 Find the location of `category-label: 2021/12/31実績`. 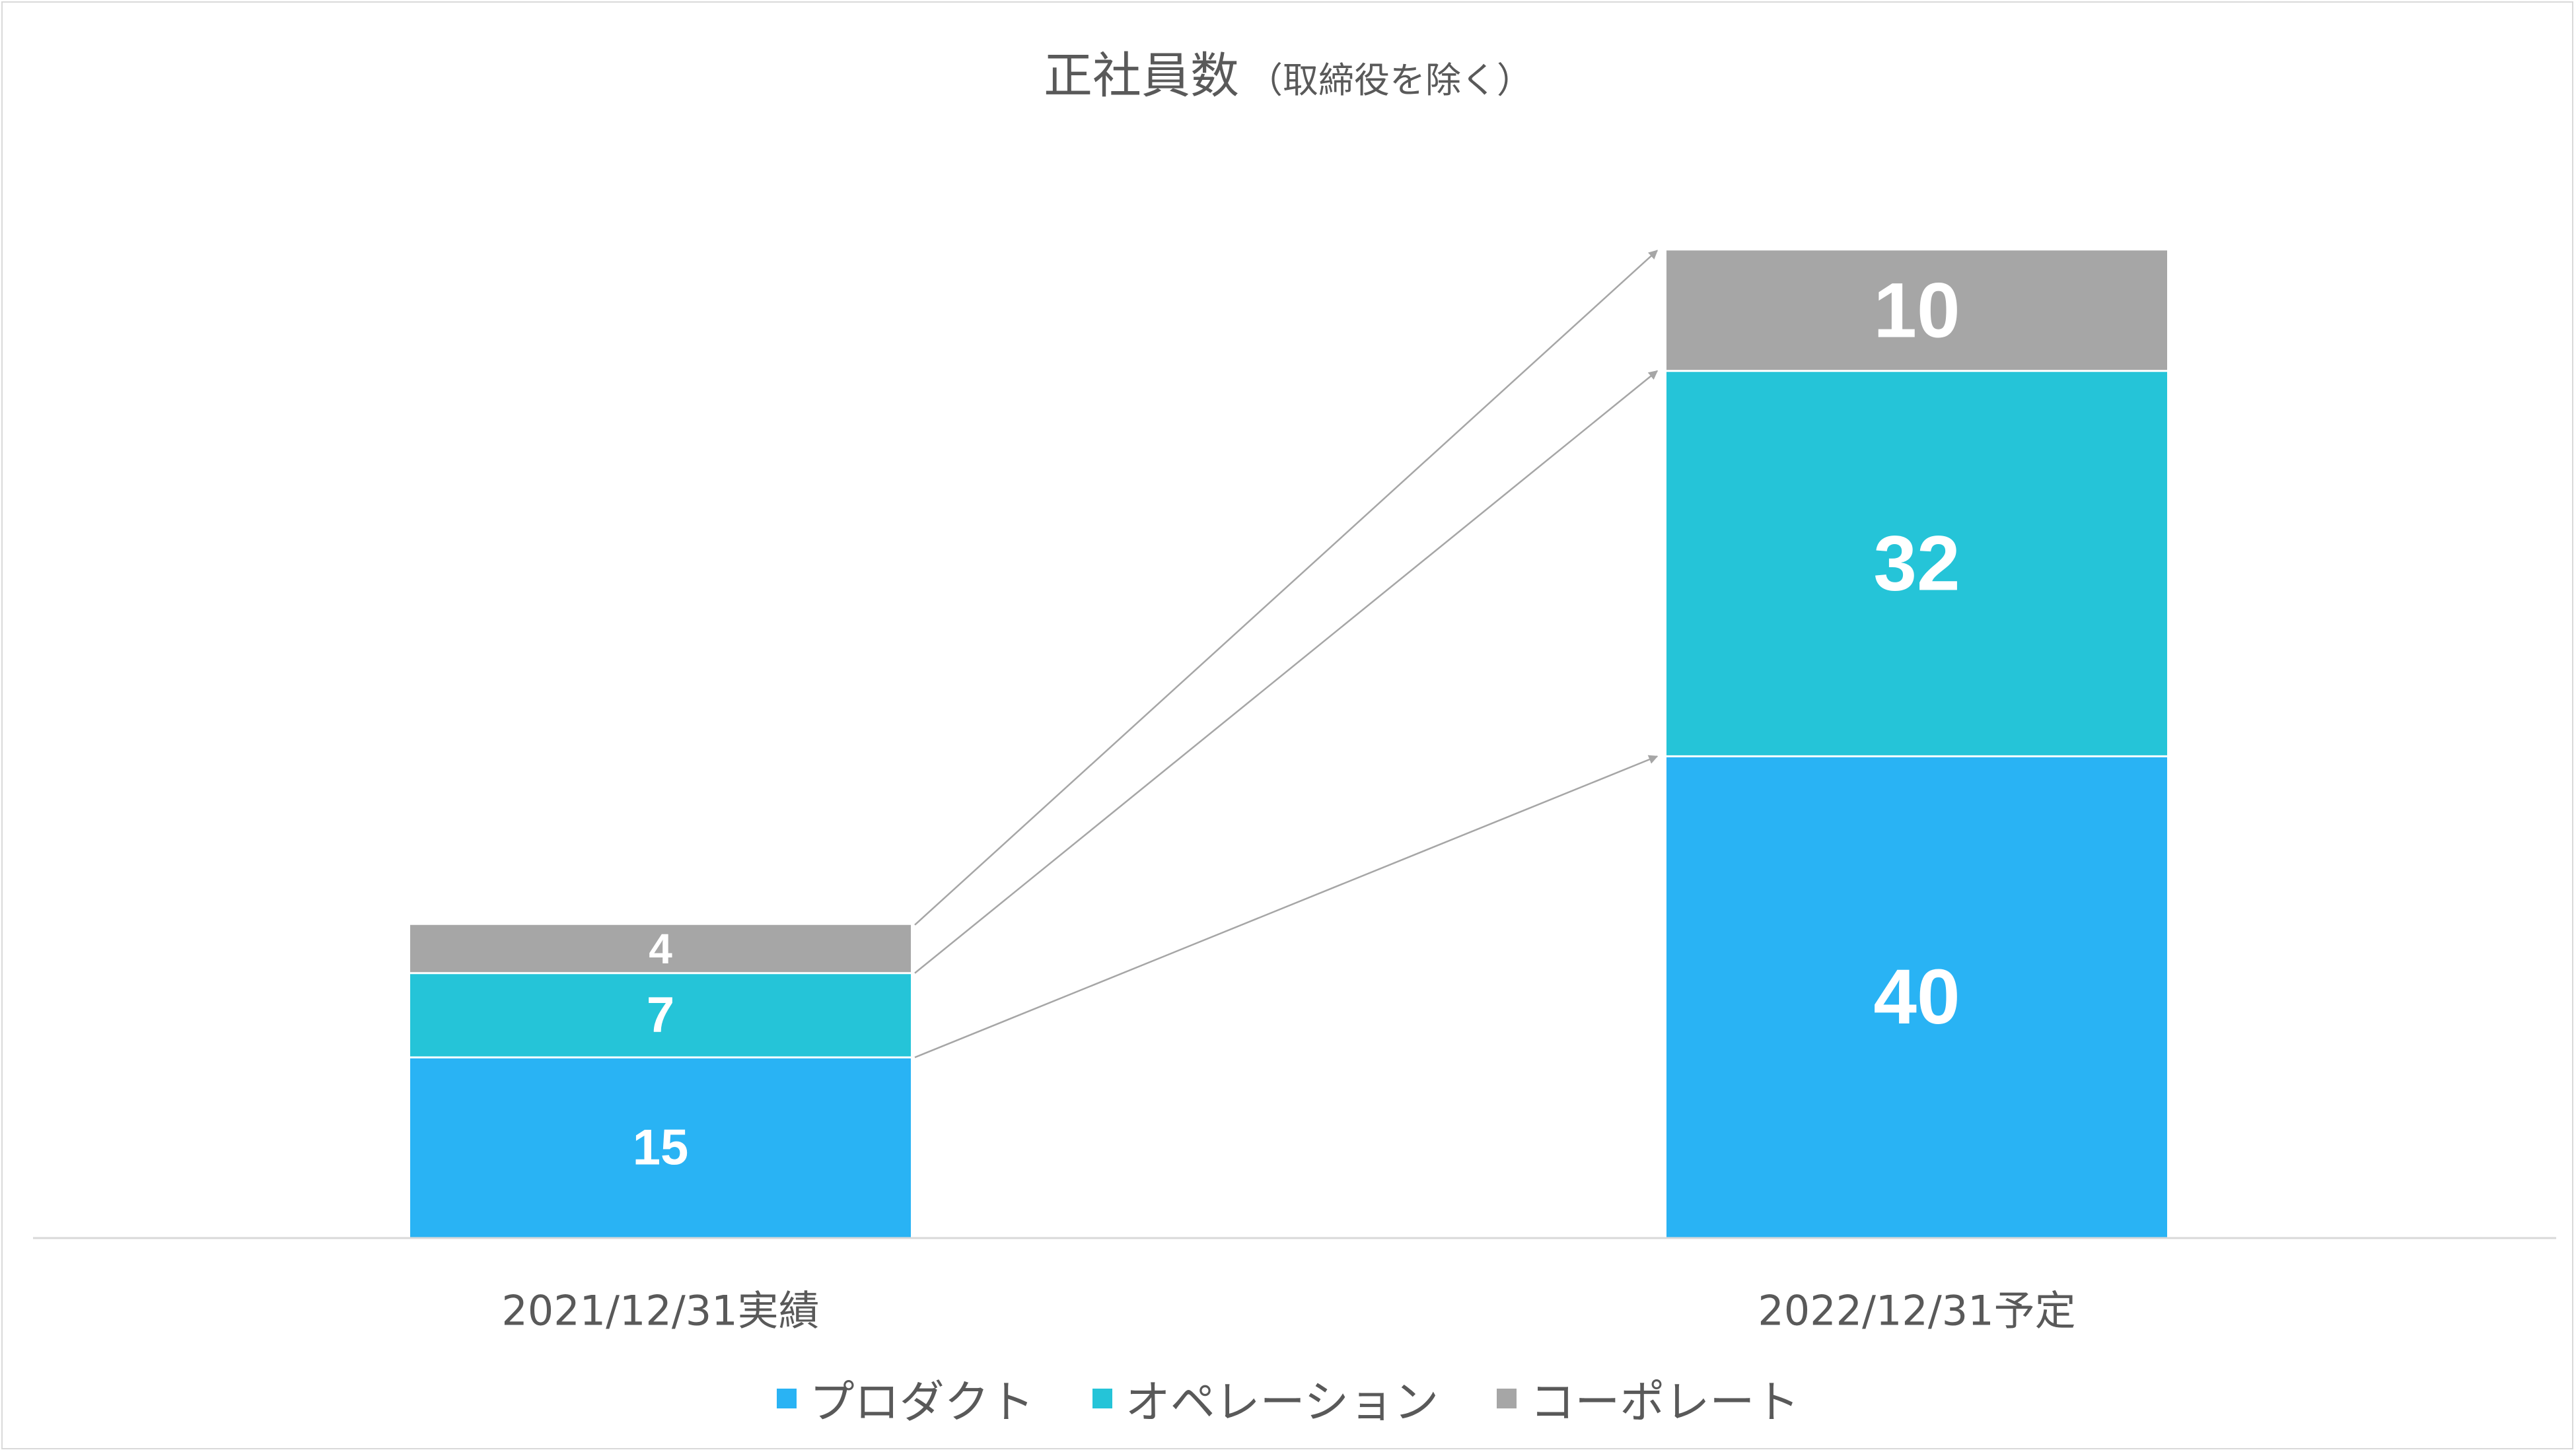

category-label: 2021/12/31実績 is located at coordinates (660, 1311).